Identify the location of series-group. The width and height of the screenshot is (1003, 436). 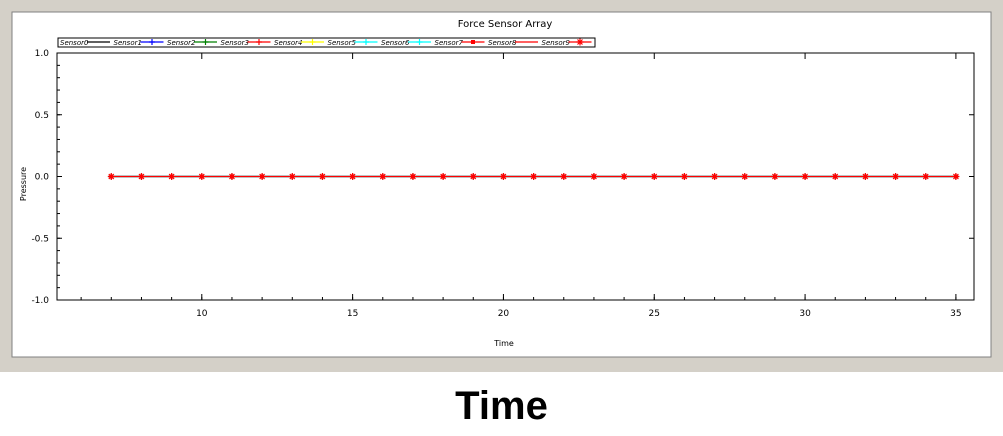
(533, 176).